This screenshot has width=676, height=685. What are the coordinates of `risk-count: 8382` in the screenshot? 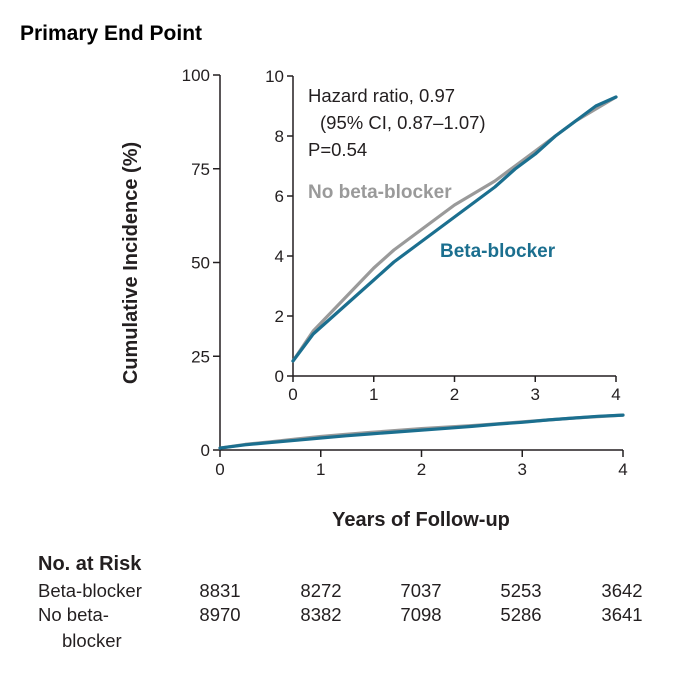 It's located at (320, 614).